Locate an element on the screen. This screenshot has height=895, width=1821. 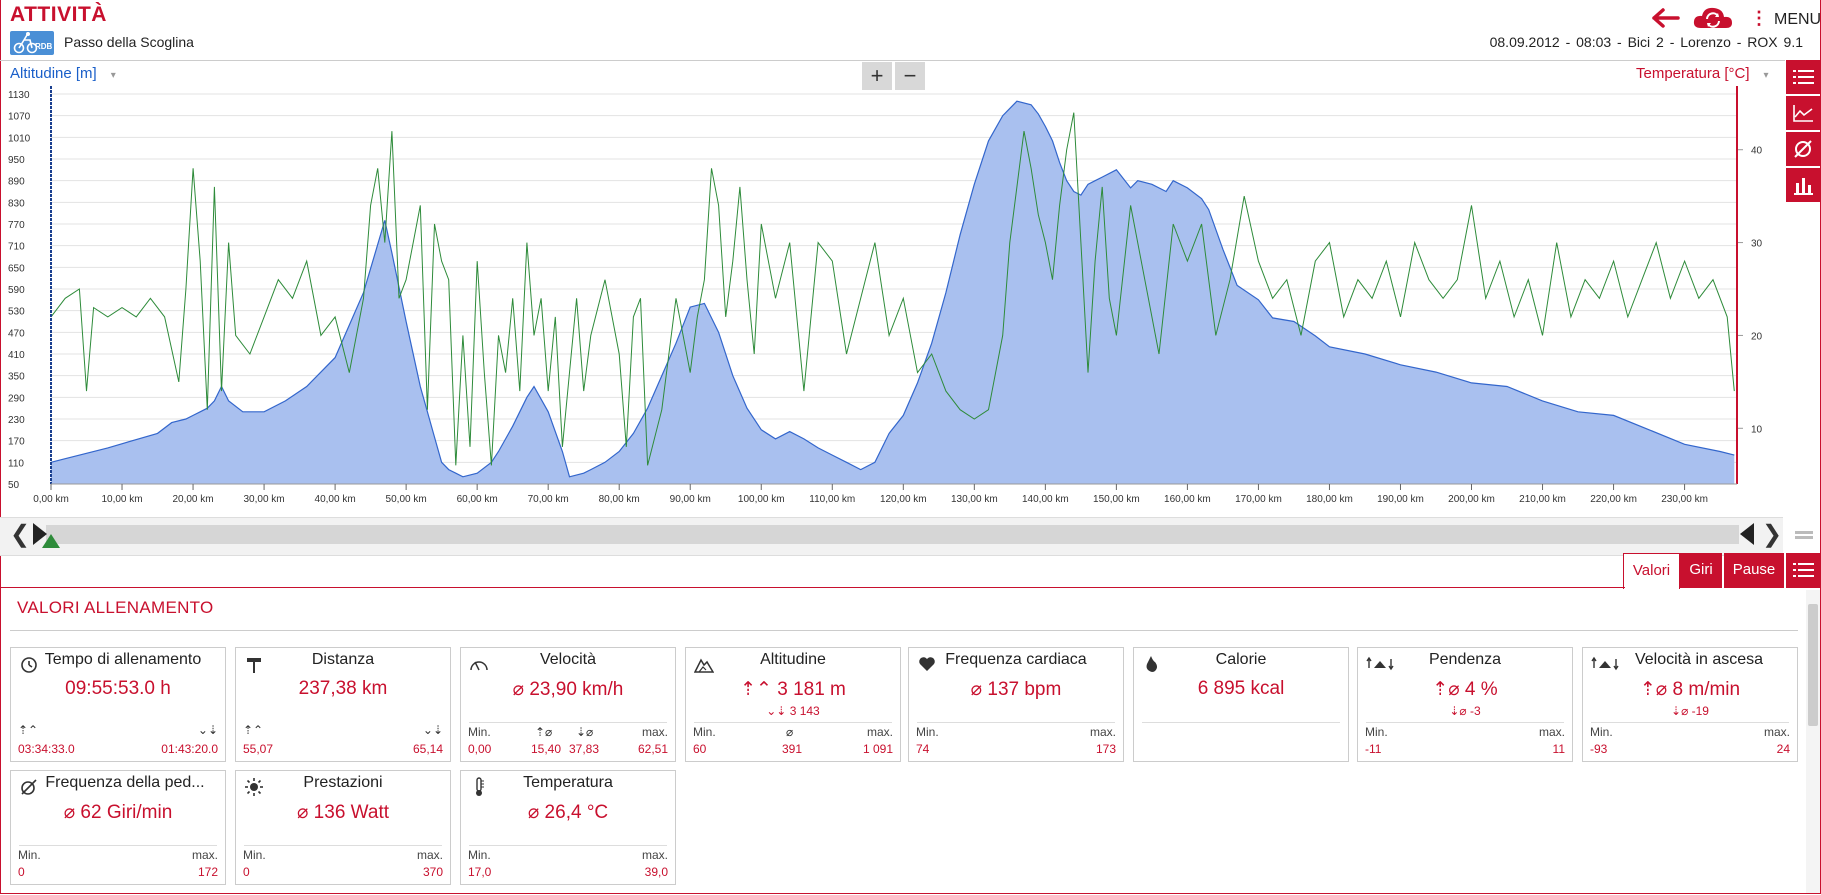
card-title: Distanza is located at coordinates (343, 659).